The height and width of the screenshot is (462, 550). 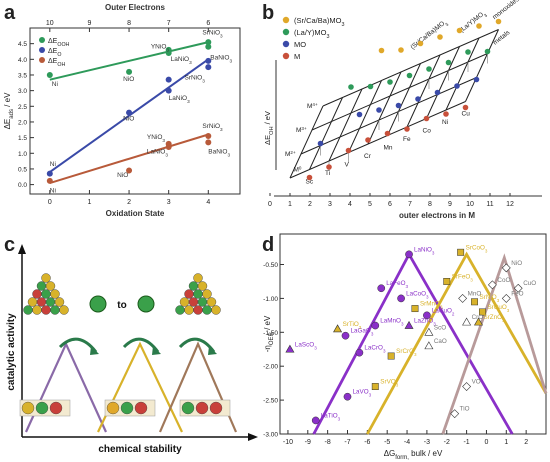 What do you see at coordinates (156, 350) in the screenshot?
I see `arrowhead-c` at bounding box center [156, 350].